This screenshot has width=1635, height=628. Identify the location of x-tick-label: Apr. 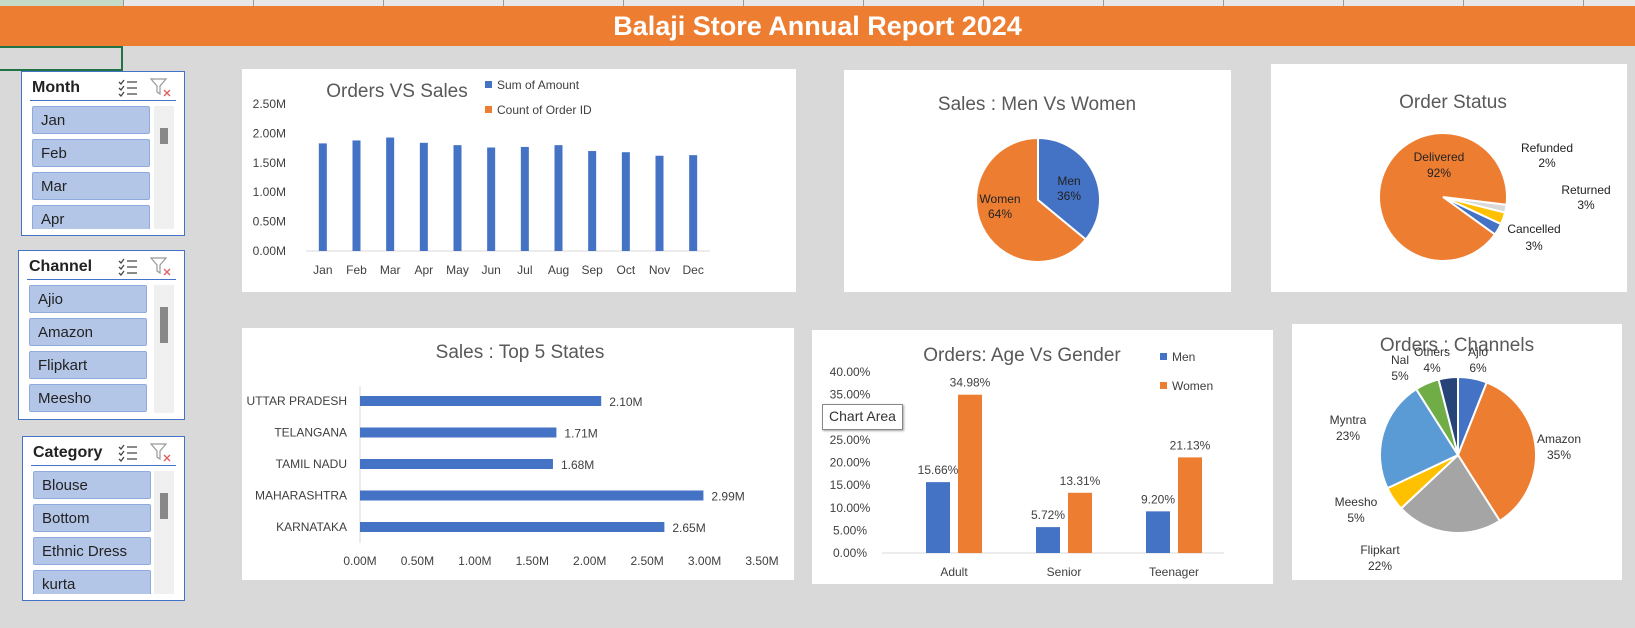
(423, 270).